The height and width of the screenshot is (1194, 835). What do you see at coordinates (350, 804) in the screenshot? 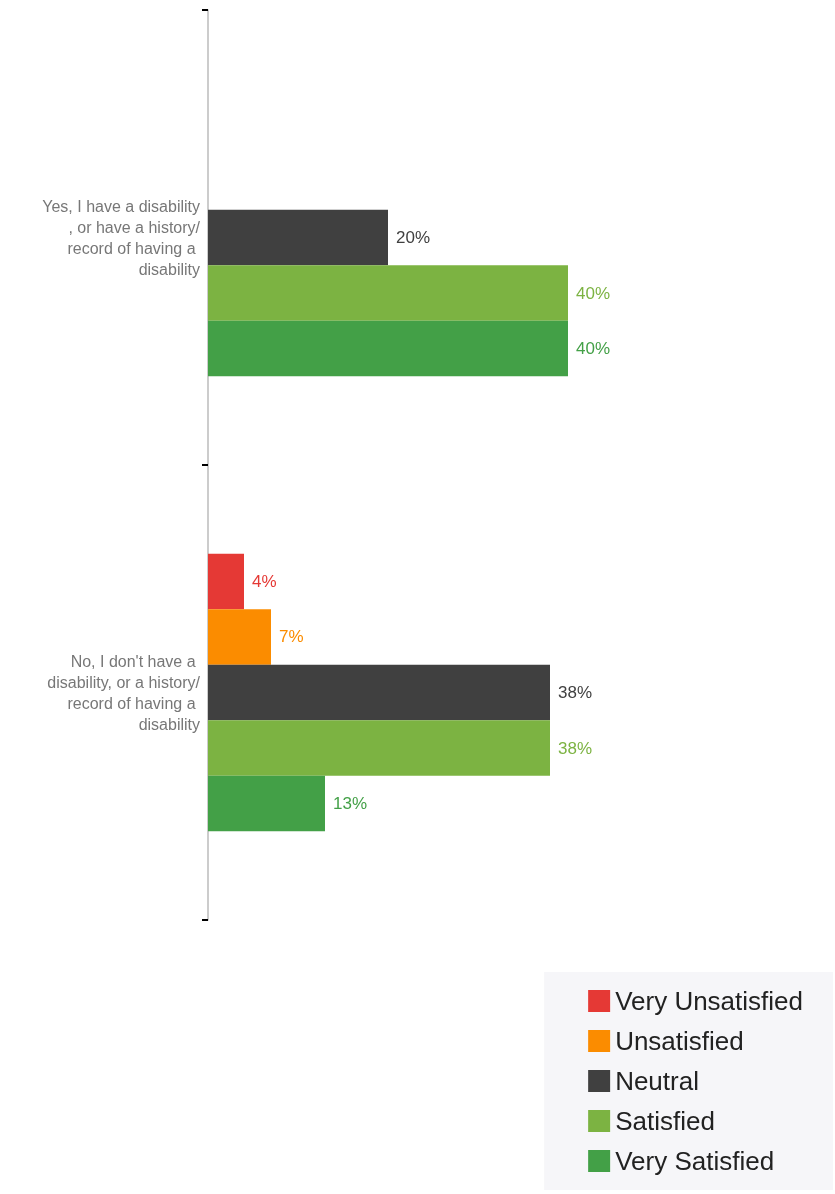
I see `data-label: 13%` at bounding box center [350, 804].